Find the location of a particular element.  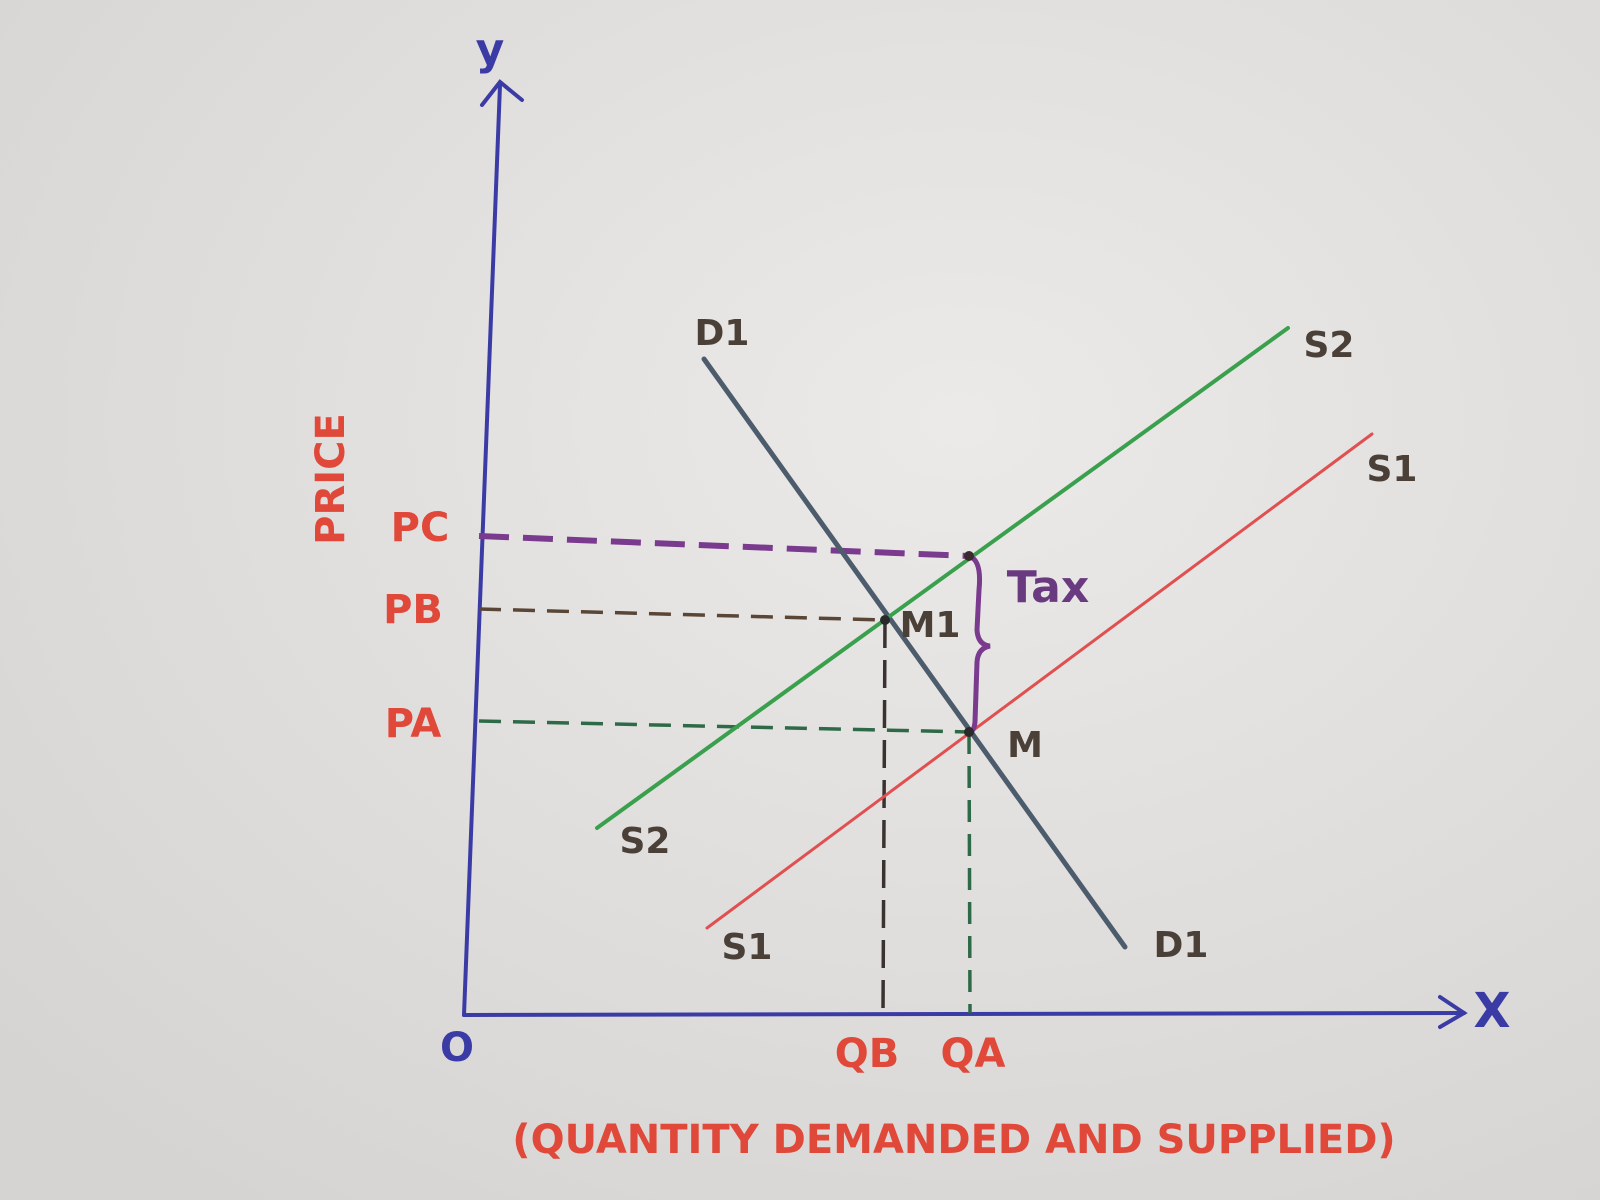

pc-point is located at coordinates (969, 556).